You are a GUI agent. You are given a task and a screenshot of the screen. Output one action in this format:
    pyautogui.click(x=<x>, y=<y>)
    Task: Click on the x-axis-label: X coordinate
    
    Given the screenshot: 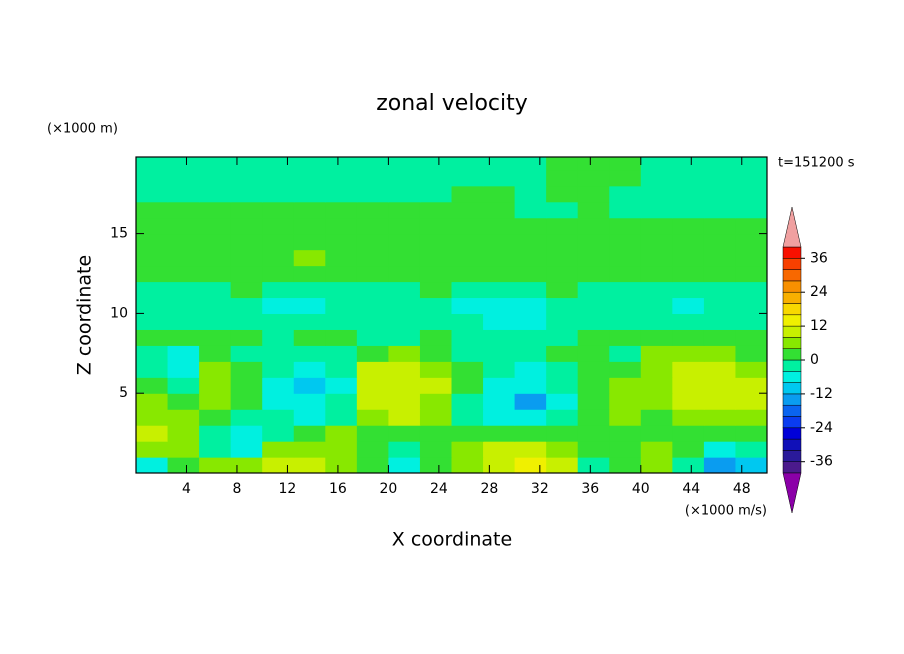 What is the action you would take?
    pyautogui.click(x=452, y=540)
    